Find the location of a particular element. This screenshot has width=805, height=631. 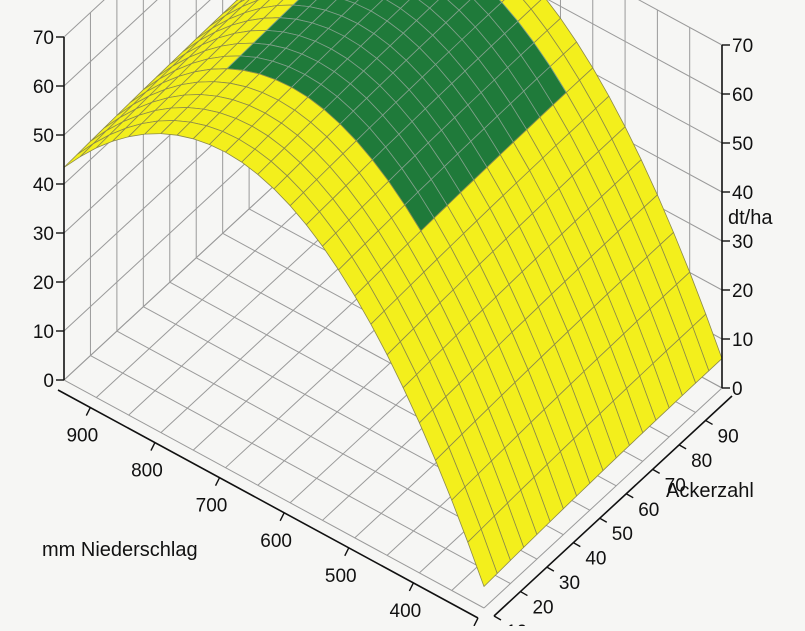

x-axis-label: mm Niederschlag is located at coordinates (120, 550).